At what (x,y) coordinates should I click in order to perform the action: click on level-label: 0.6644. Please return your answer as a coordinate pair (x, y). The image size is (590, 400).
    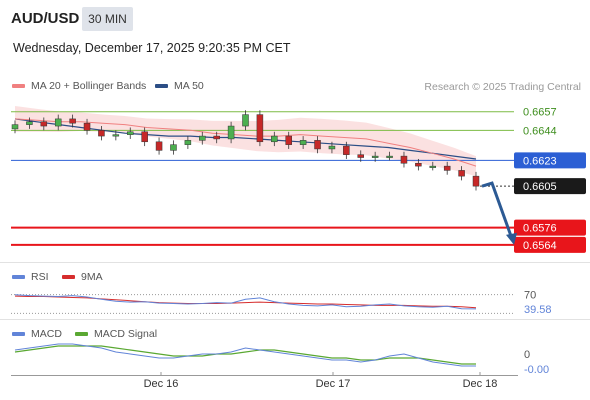
    Looking at the image, I should click on (540, 131).